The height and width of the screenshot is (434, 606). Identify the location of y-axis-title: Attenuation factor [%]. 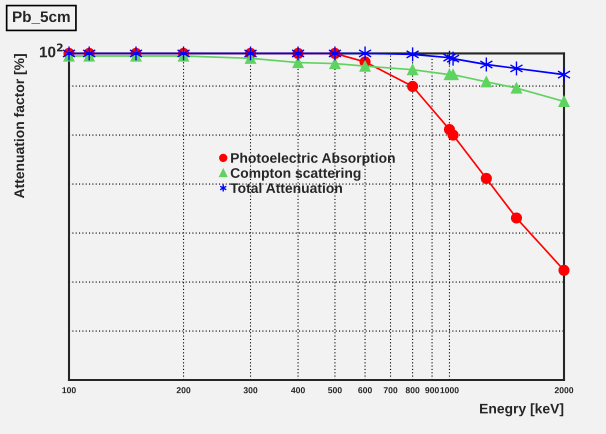
(20, 126).